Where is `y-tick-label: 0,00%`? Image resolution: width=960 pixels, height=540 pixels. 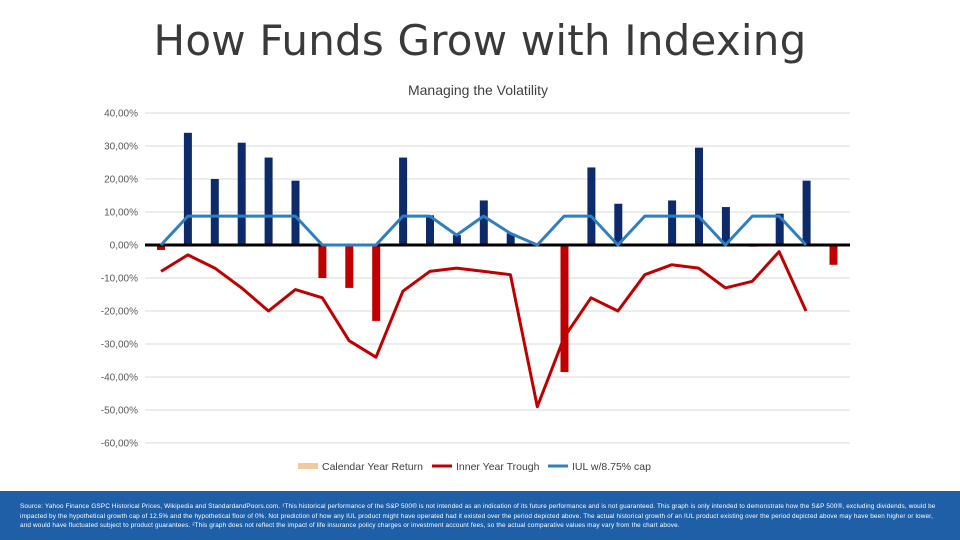
y-tick-label: 0,00% is located at coordinates (124, 246).